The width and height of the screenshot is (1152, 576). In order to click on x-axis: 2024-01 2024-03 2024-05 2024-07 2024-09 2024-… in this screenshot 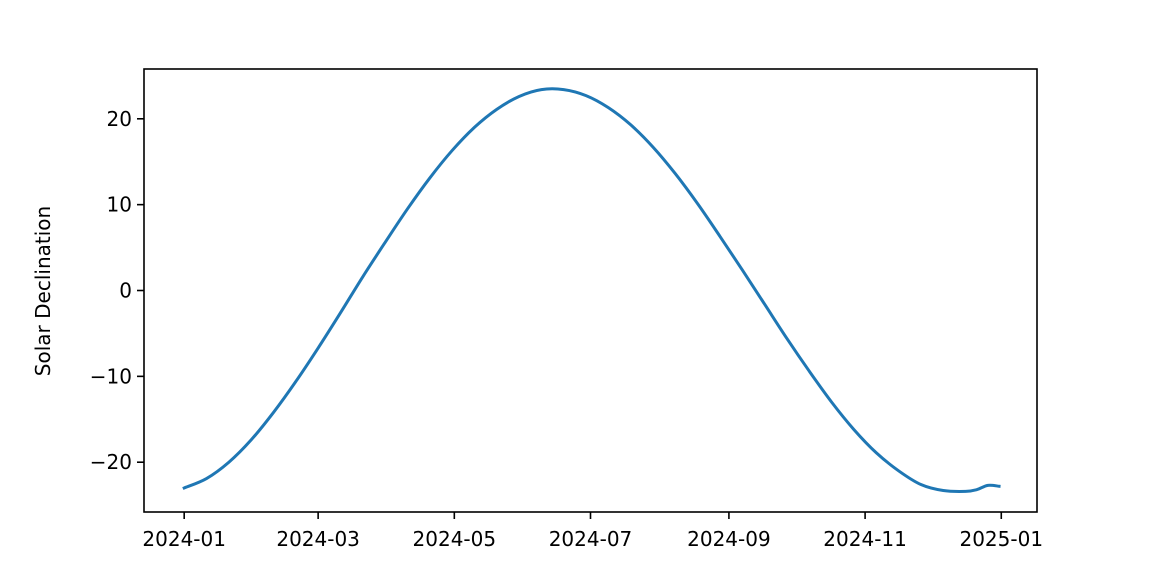, I will do `click(592, 531)`.